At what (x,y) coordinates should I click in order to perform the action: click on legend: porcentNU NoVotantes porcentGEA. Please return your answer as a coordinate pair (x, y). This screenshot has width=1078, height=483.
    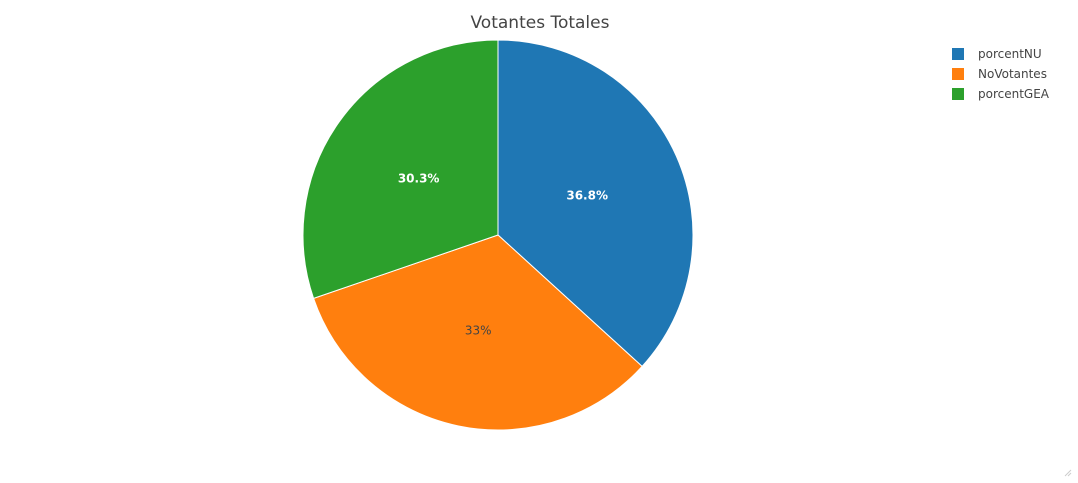
    Looking at the image, I should click on (1001, 74).